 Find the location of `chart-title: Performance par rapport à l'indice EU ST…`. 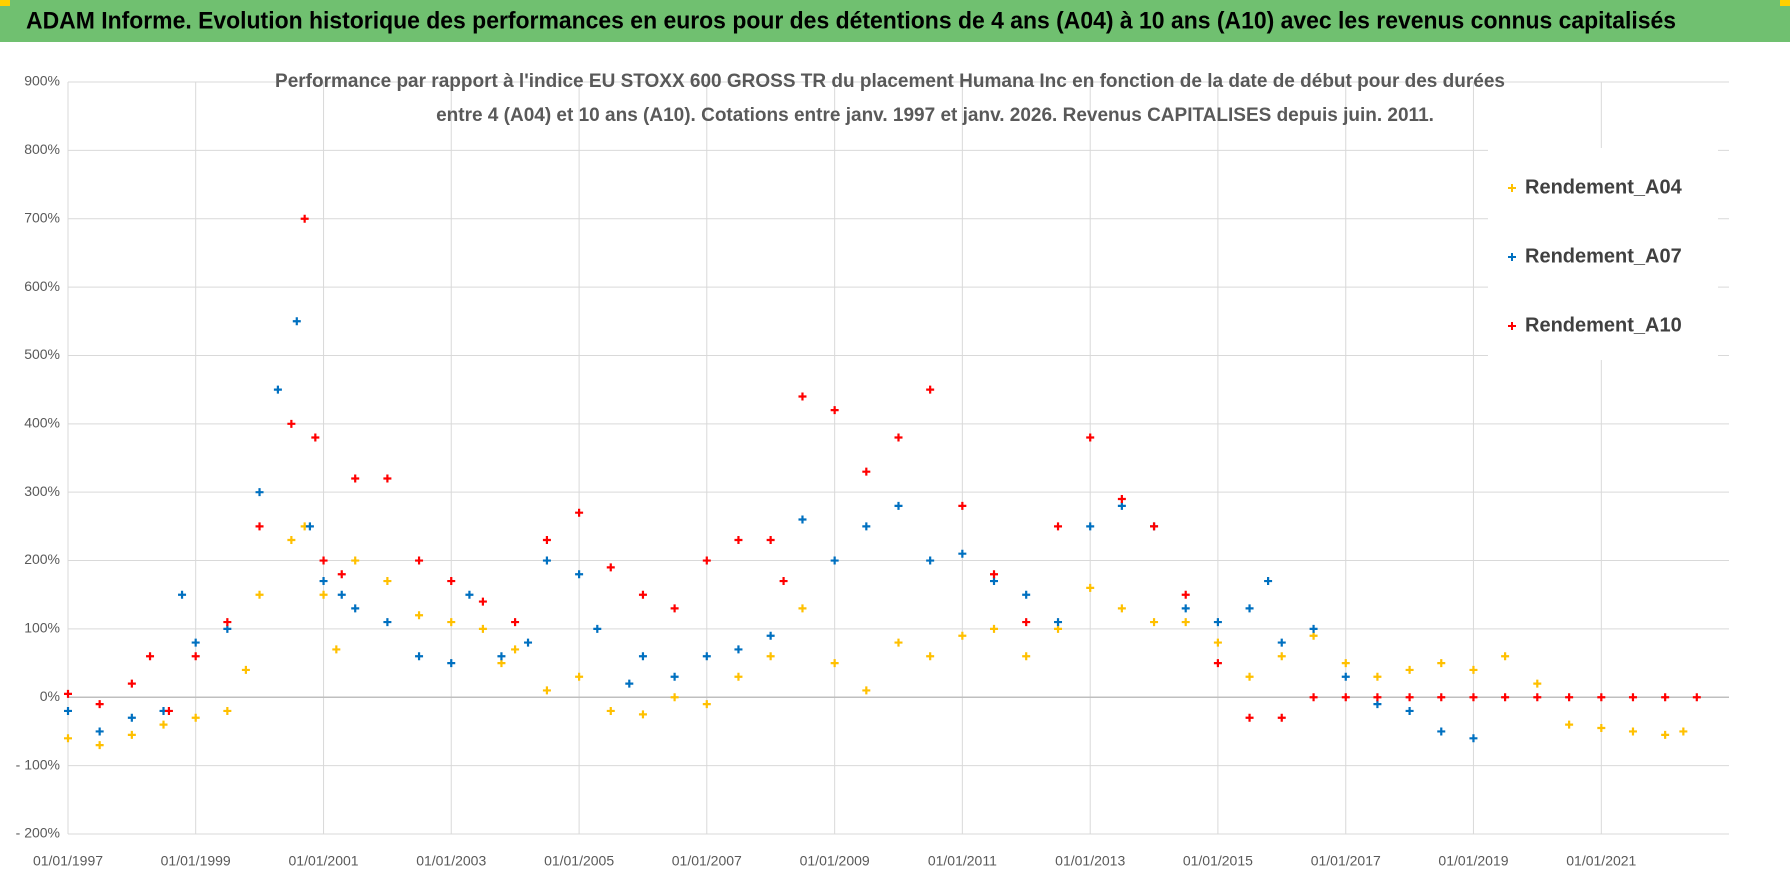

chart-title: Performance par rapport à l'indice EU ST… is located at coordinates (890, 81).